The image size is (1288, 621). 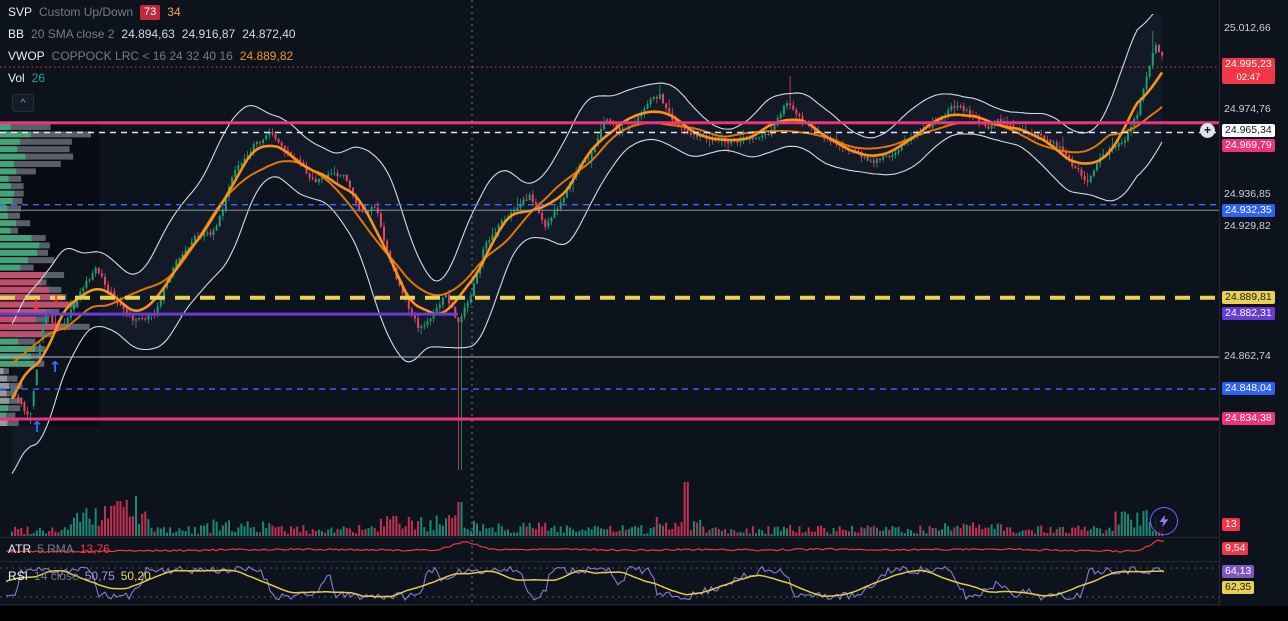 What do you see at coordinates (73, 34) in the screenshot?
I see `bb-indicator-params: 20 SMA close 2` at bounding box center [73, 34].